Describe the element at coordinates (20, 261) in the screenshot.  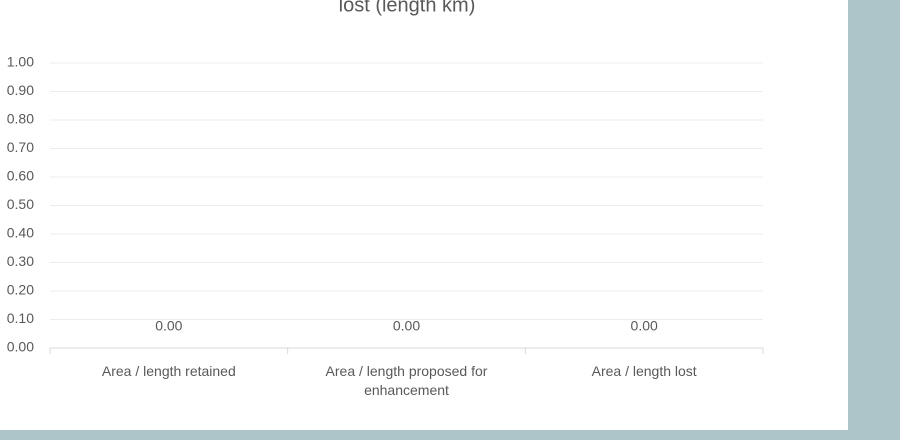
I see `y-tick-label: 0.30` at that location.